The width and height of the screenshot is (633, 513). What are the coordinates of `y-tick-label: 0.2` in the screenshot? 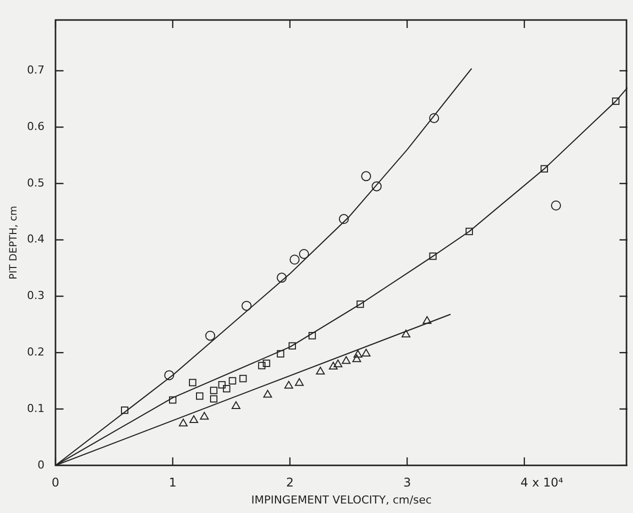 It's located at (35, 352).